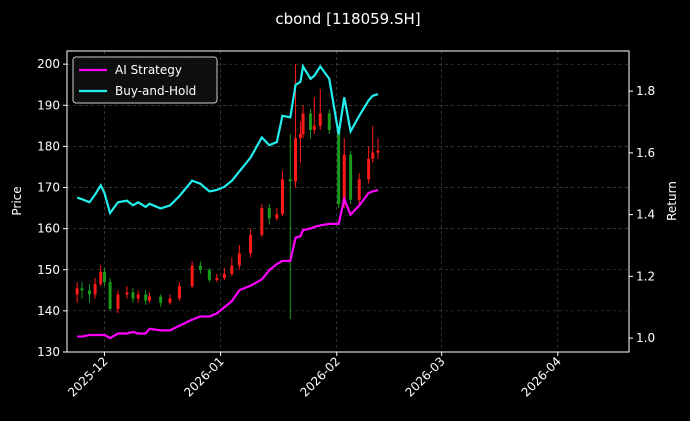 The width and height of the screenshot is (690, 421). Describe the element at coordinates (48, 188) in the screenshot. I see `y-tick-label: 170` at that location.